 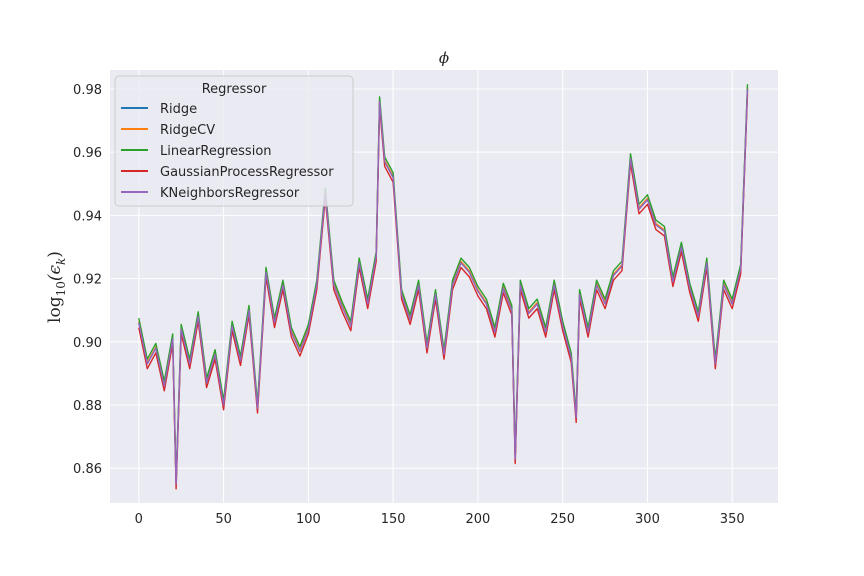 What do you see at coordinates (223, 519) in the screenshot?
I see `x-tick-label: 50` at bounding box center [223, 519].